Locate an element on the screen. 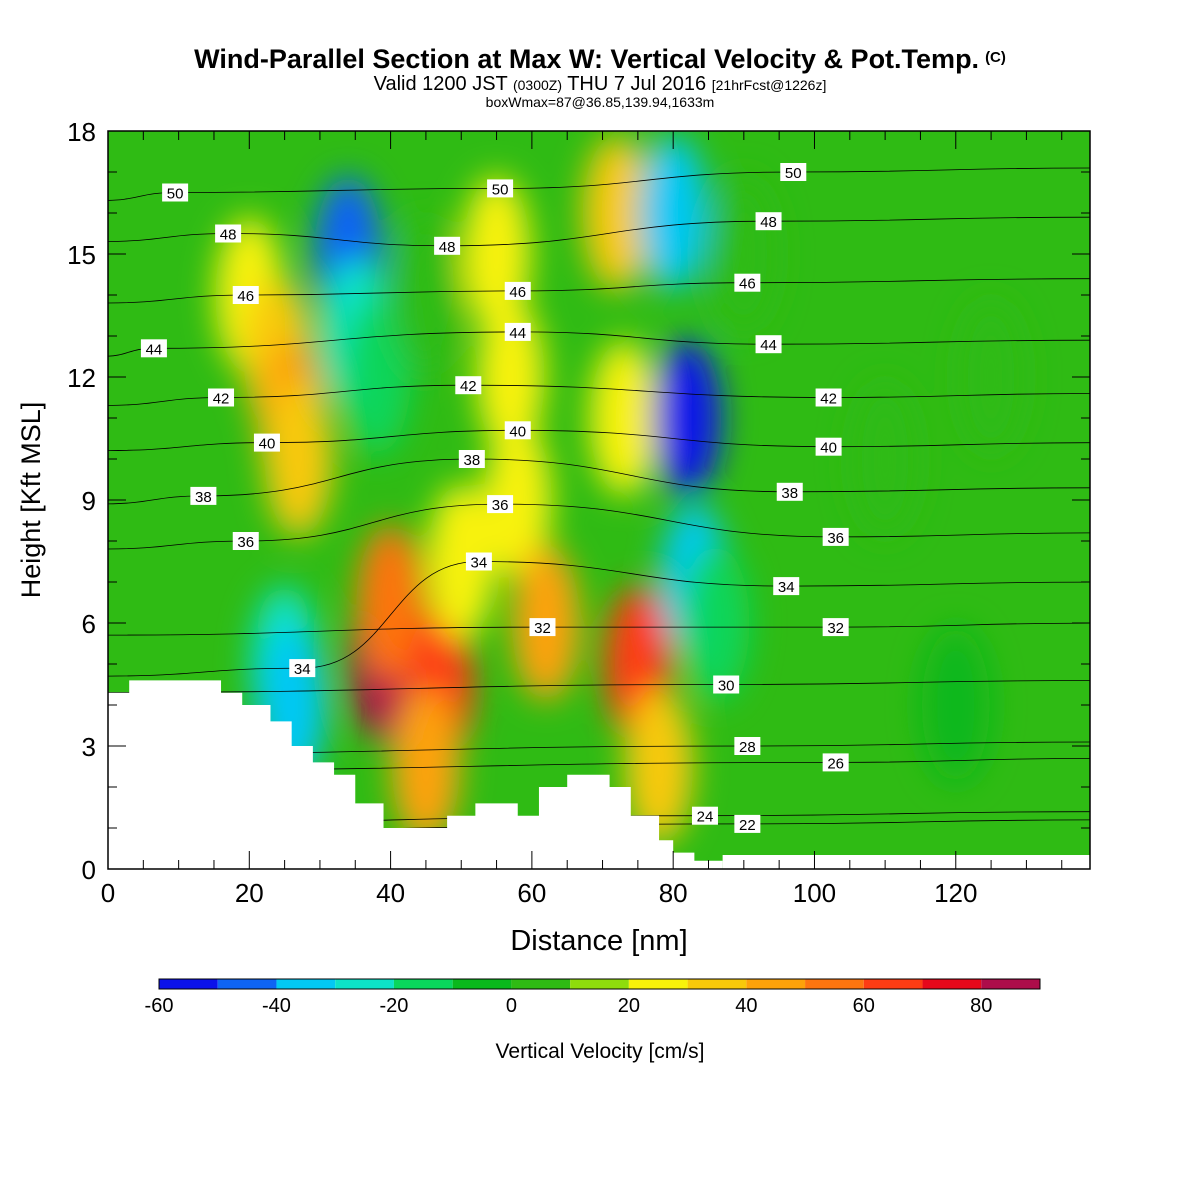 This screenshot has width=1200, height=1200. isentrope-label: 28 is located at coordinates (747, 746).